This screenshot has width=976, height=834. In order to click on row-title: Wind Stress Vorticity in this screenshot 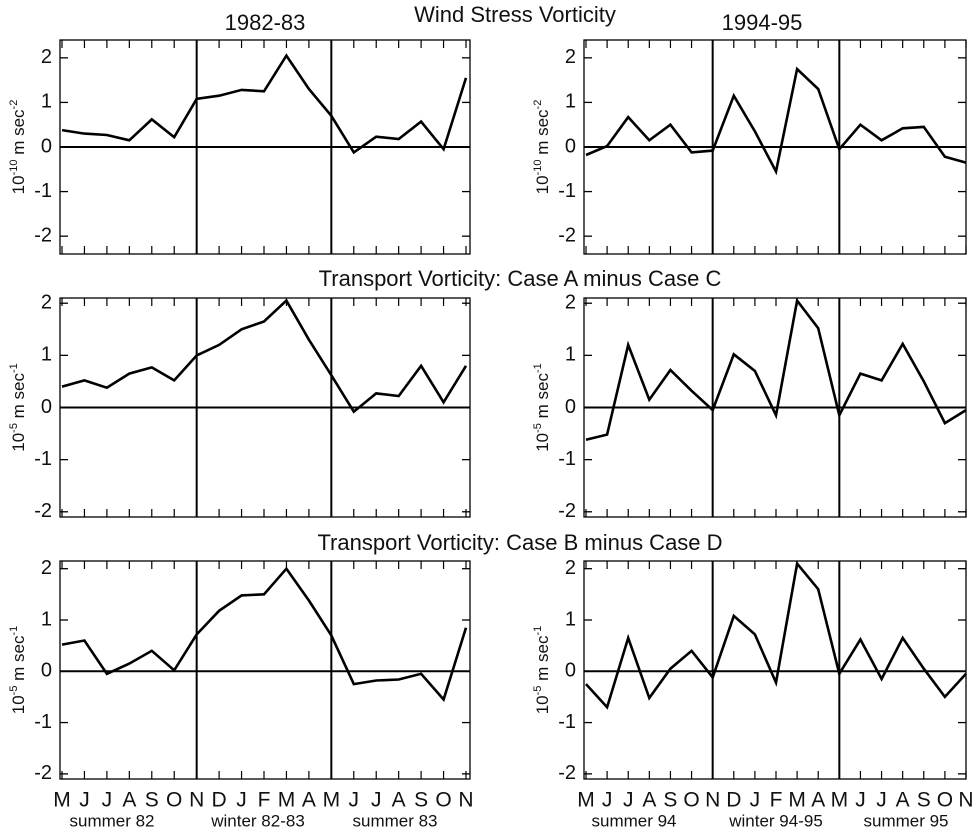, I will do `click(515, 14)`.